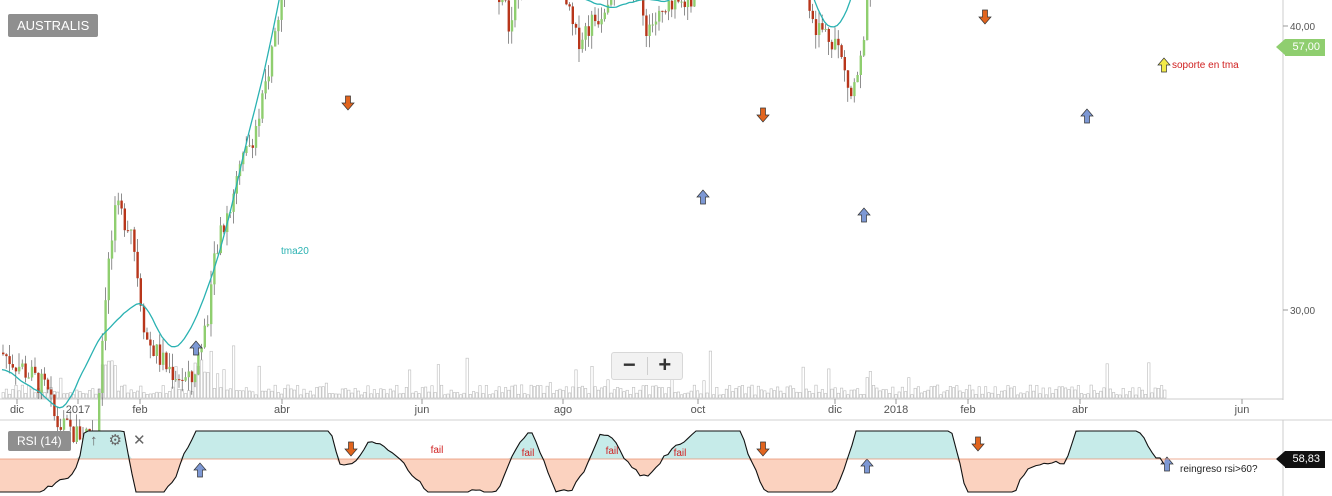 The width and height of the screenshot is (1332, 496). I want to click on support-arrow-icon, so click(1164, 65).